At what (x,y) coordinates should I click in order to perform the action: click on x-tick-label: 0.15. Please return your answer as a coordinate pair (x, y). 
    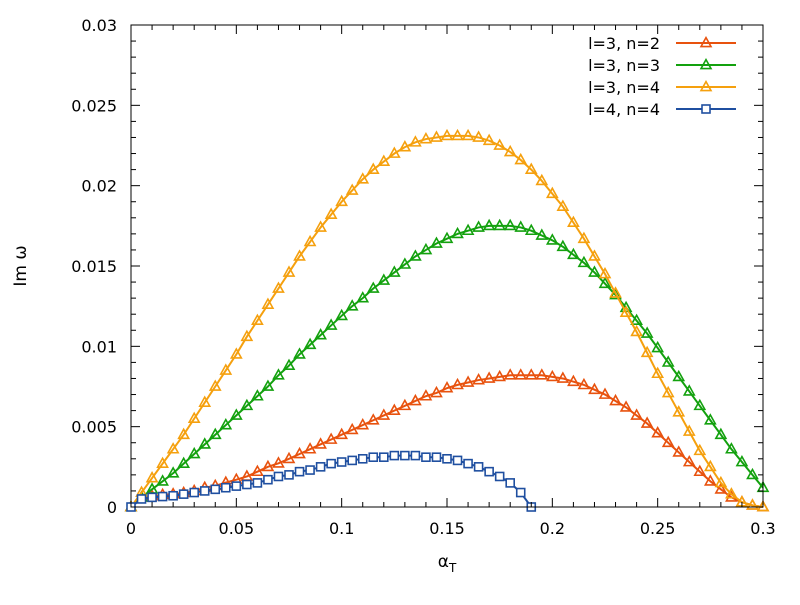
    Looking at the image, I should click on (447, 528).